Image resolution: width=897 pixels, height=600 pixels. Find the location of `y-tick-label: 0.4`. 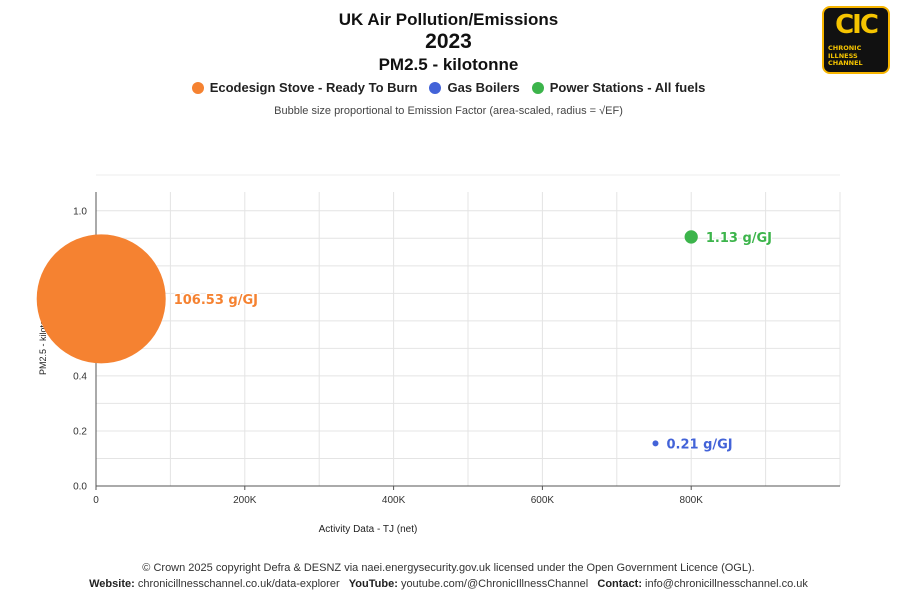

y-tick-label: 0.4 is located at coordinates (80, 376).